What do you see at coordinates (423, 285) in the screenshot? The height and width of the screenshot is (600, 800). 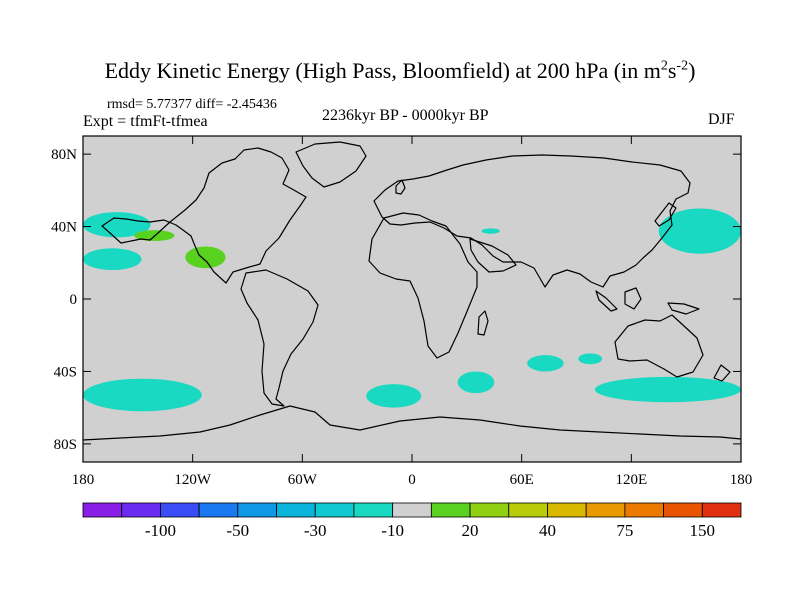 I see `coast-africa` at bounding box center [423, 285].